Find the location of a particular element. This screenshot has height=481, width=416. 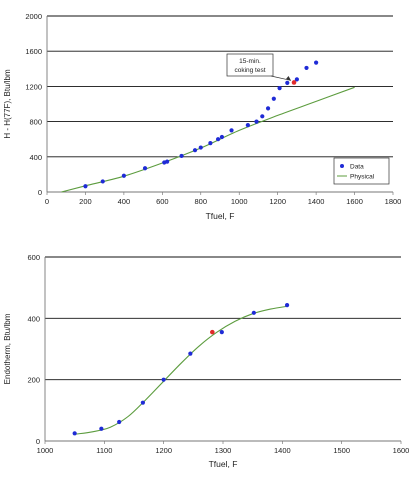

annotation-text: coking test is located at coordinates (249, 70).